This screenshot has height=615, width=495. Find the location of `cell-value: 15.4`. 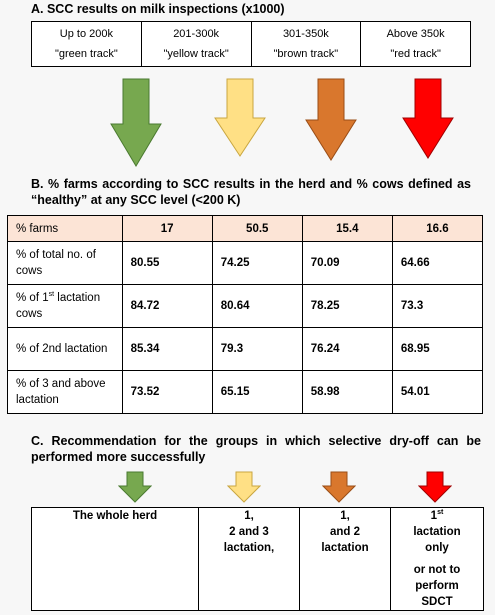

cell-value: 15.4 is located at coordinates (347, 228).